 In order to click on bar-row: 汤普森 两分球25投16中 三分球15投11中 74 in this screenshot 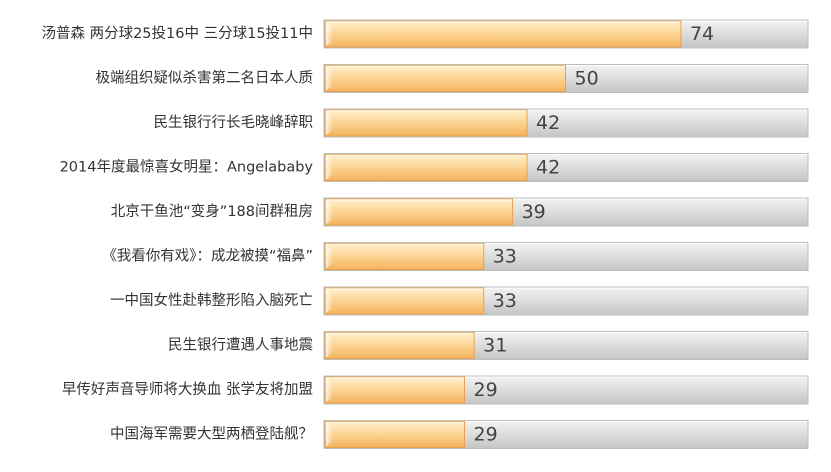, I will do `click(425, 34)`.